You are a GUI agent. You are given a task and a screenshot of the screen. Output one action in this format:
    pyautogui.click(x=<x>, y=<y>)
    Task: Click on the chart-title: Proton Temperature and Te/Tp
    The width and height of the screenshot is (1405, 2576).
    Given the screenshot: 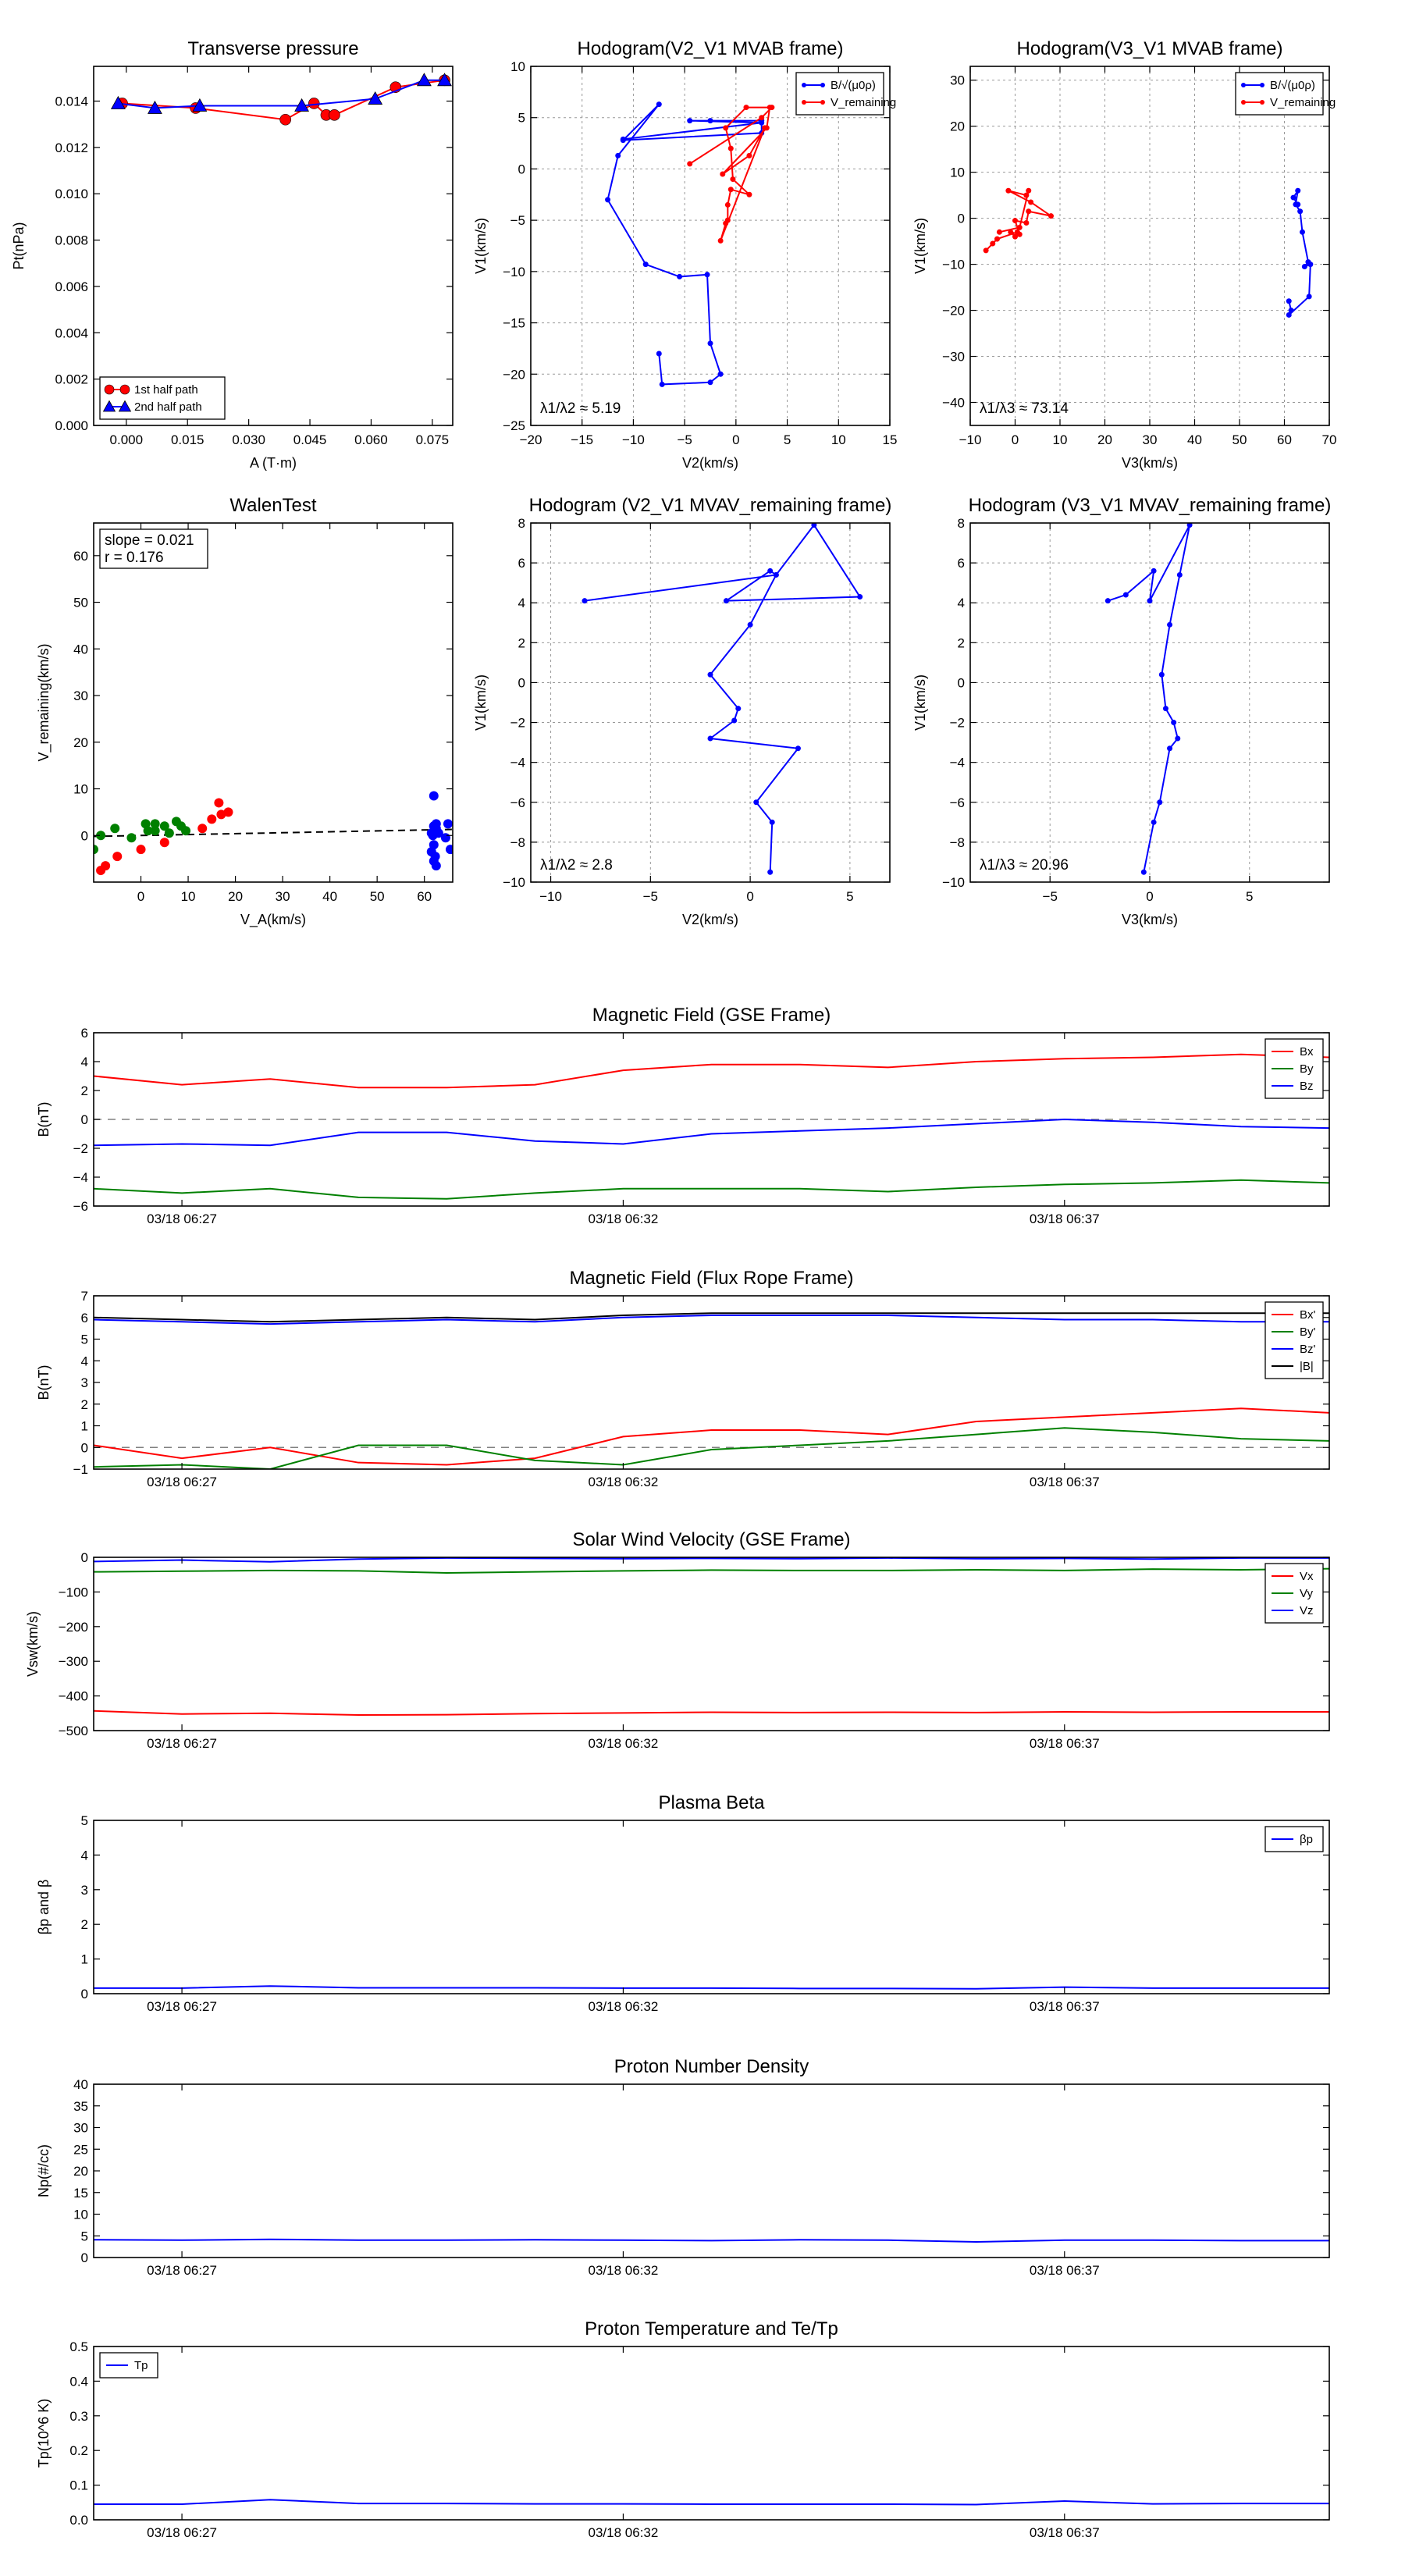 What is the action you would take?
    pyautogui.click(x=712, y=2328)
    